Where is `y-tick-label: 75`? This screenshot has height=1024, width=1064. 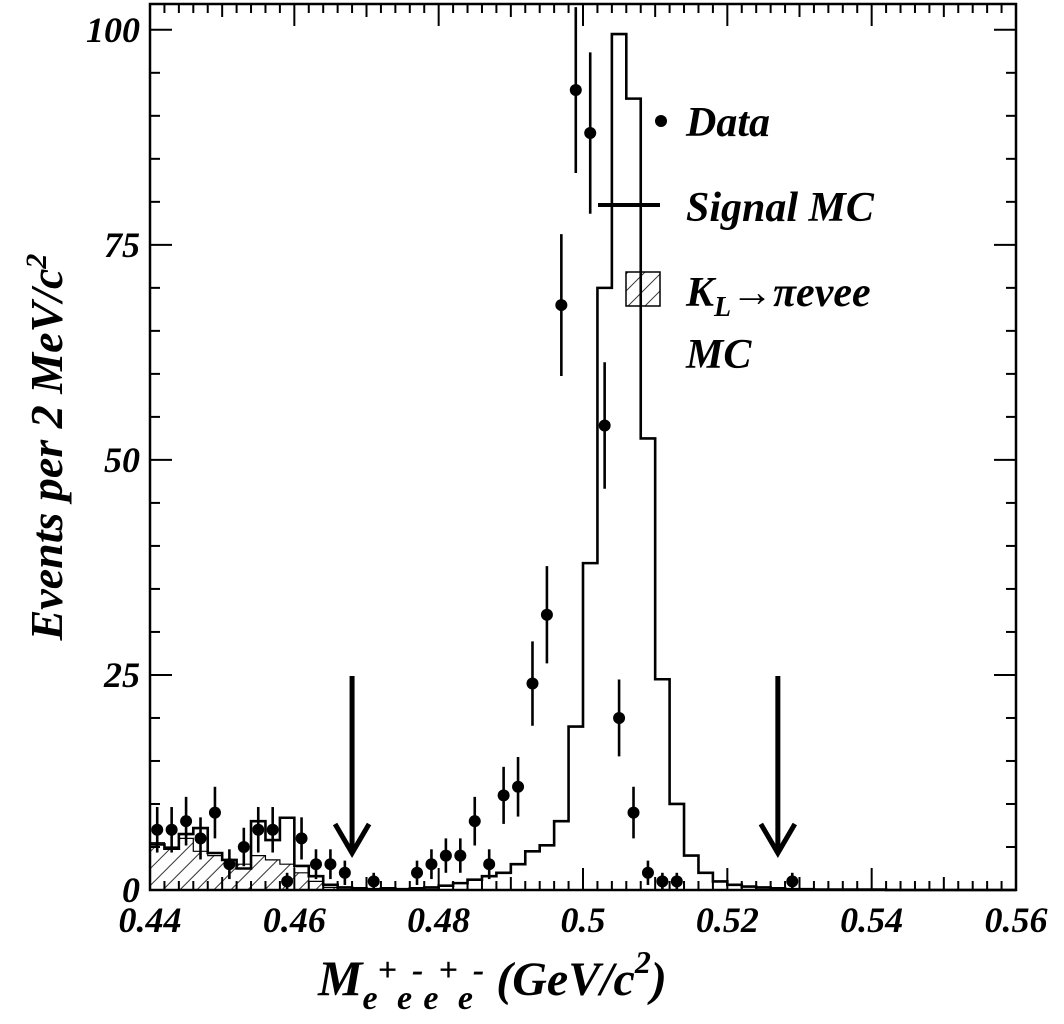 y-tick-label: 75 is located at coordinates (122, 245).